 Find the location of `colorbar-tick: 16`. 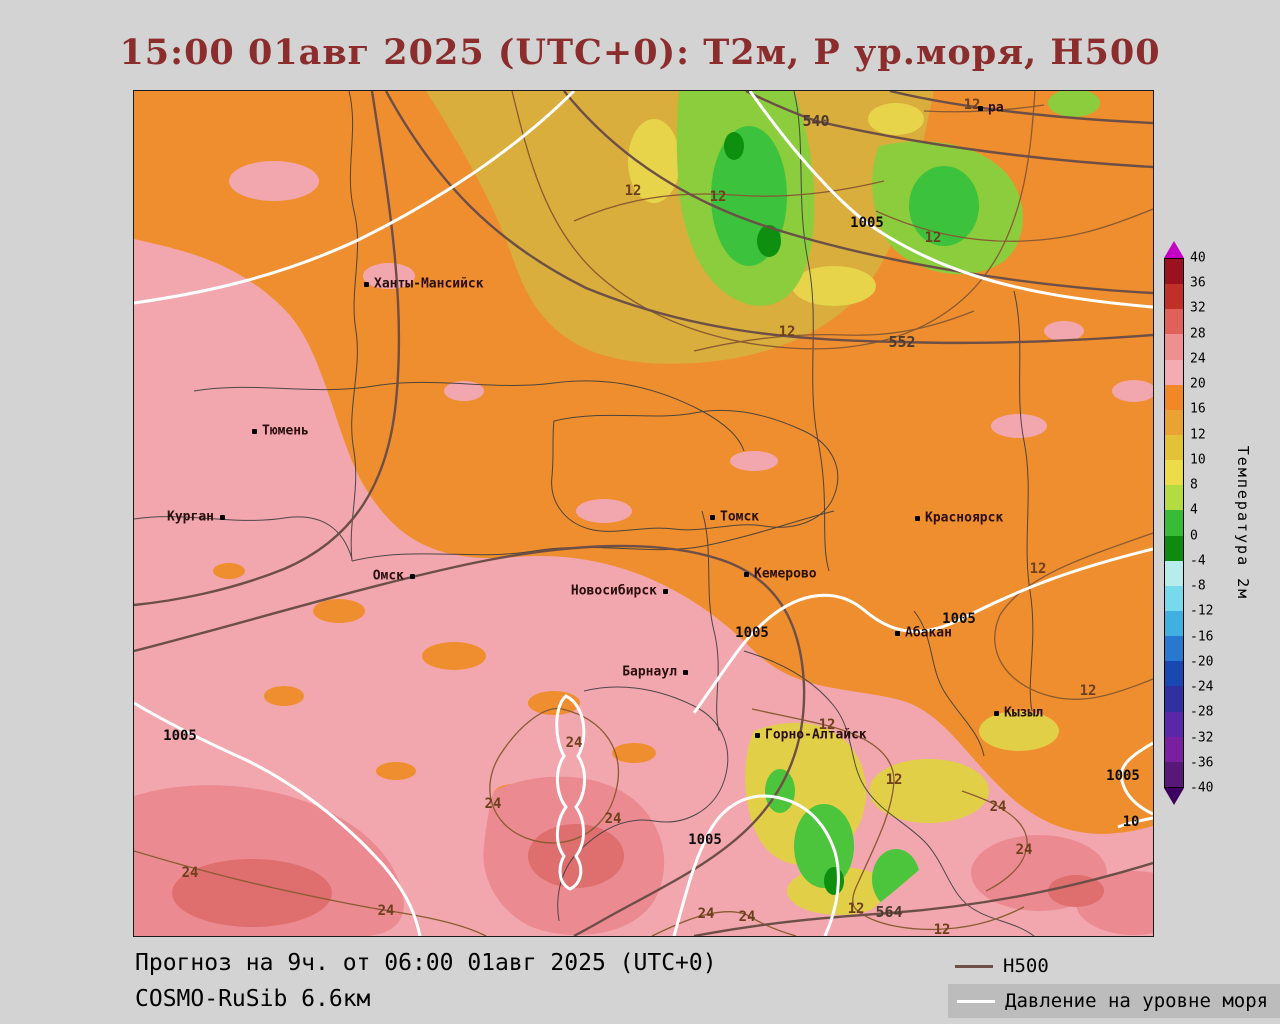

colorbar-tick: 16 is located at coordinates (1198, 409).